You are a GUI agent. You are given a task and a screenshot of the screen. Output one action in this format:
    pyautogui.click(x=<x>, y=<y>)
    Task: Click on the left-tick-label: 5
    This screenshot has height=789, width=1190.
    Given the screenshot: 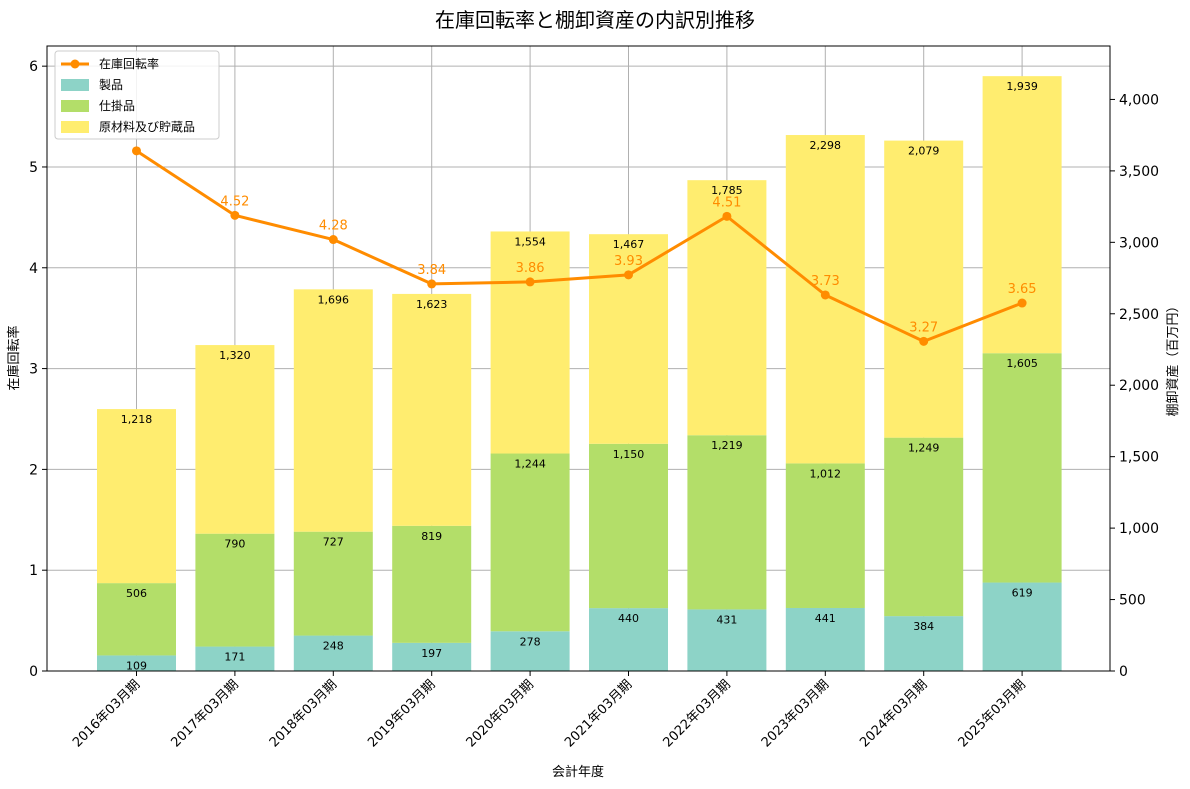 What is the action you would take?
    pyautogui.click(x=33, y=168)
    